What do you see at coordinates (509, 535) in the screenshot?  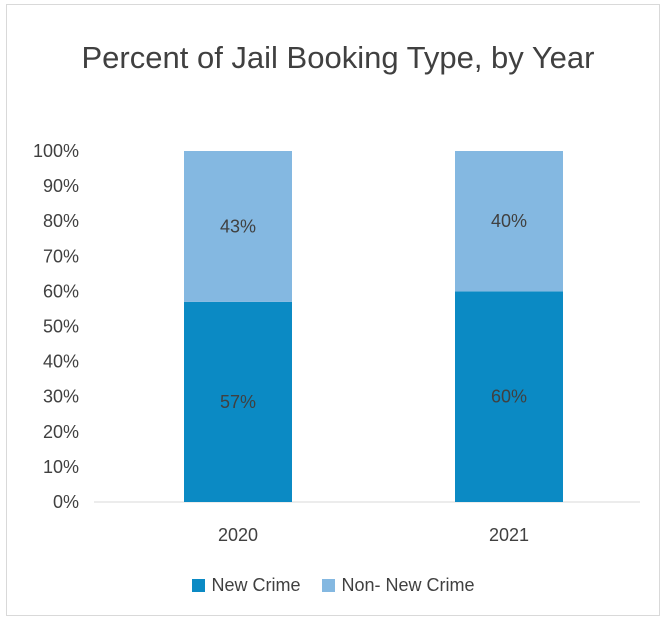 I see `x-tick-label: 2021` at bounding box center [509, 535].